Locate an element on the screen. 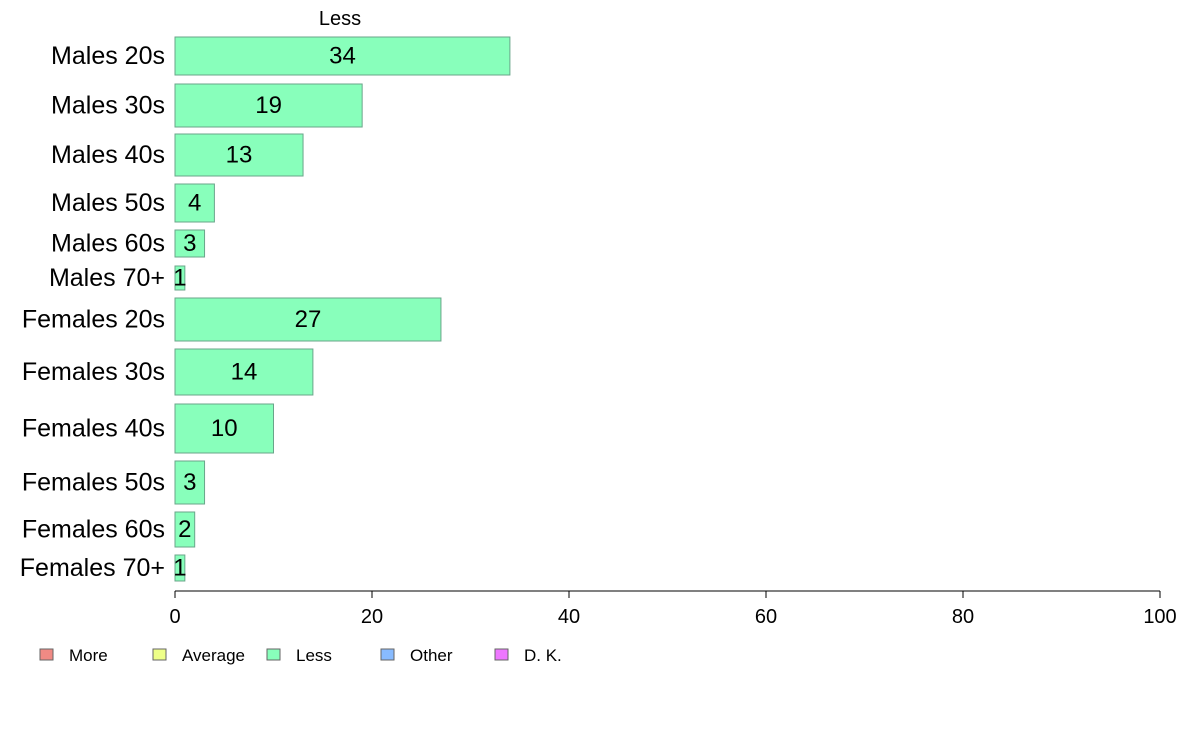 This screenshot has height=736, width=1188. category-label: Females 50s is located at coordinates (93, 483).